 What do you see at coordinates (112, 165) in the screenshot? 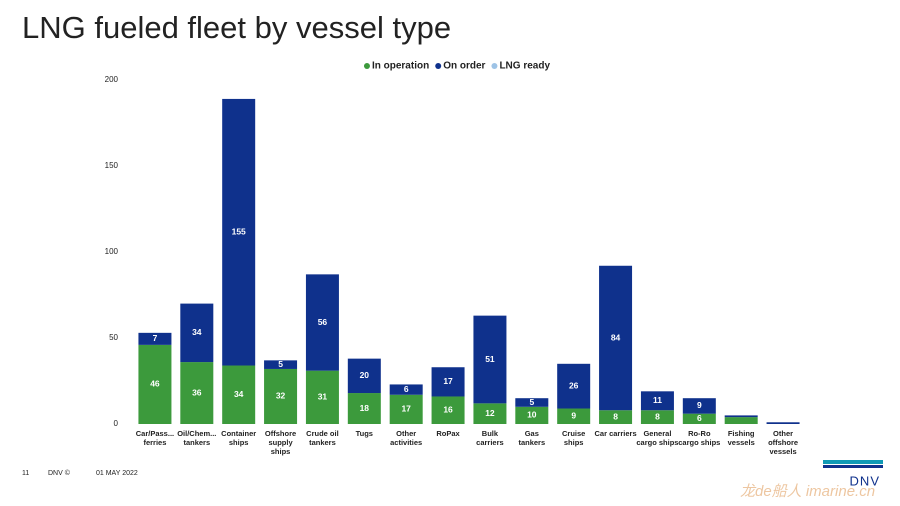
I see `y-tick-label: 150` at bounding box center [112, 165].